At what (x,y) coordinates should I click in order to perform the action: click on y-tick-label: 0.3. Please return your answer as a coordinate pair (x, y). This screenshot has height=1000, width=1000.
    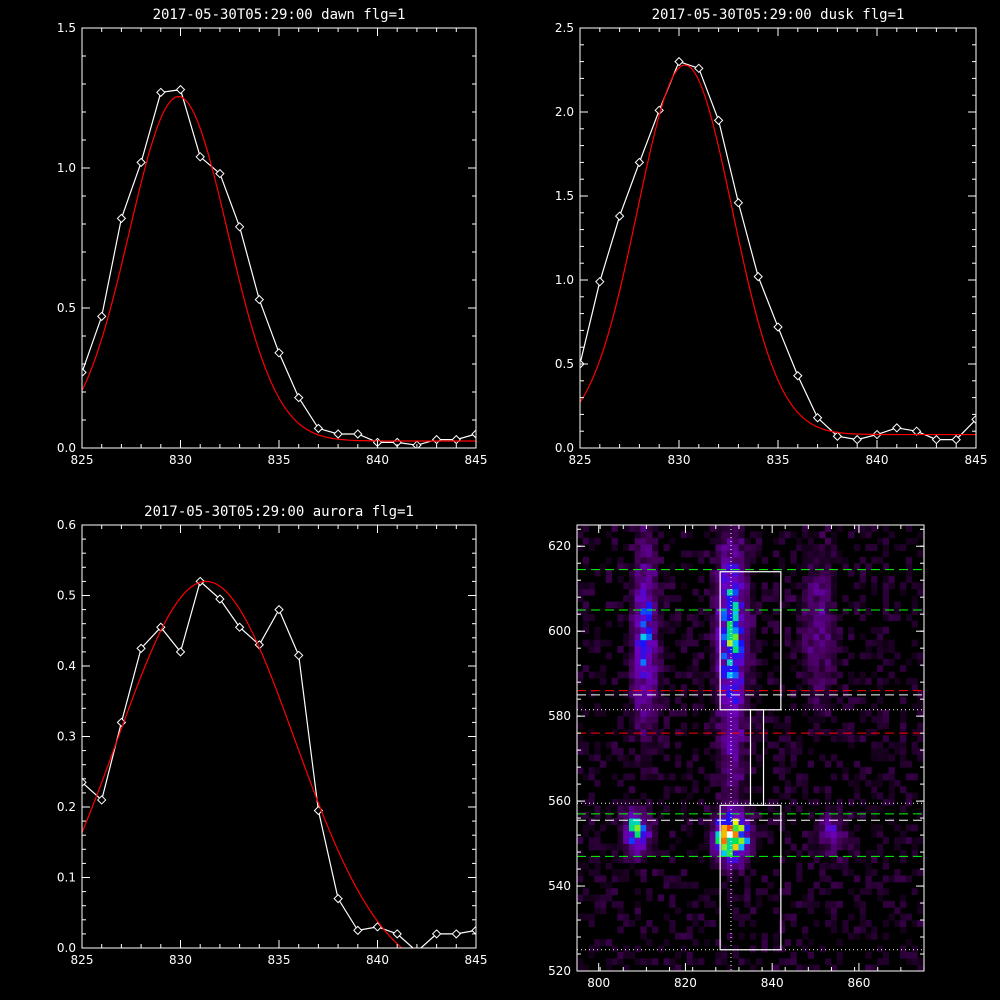
    Looking at the image, I should click on (66, 737).